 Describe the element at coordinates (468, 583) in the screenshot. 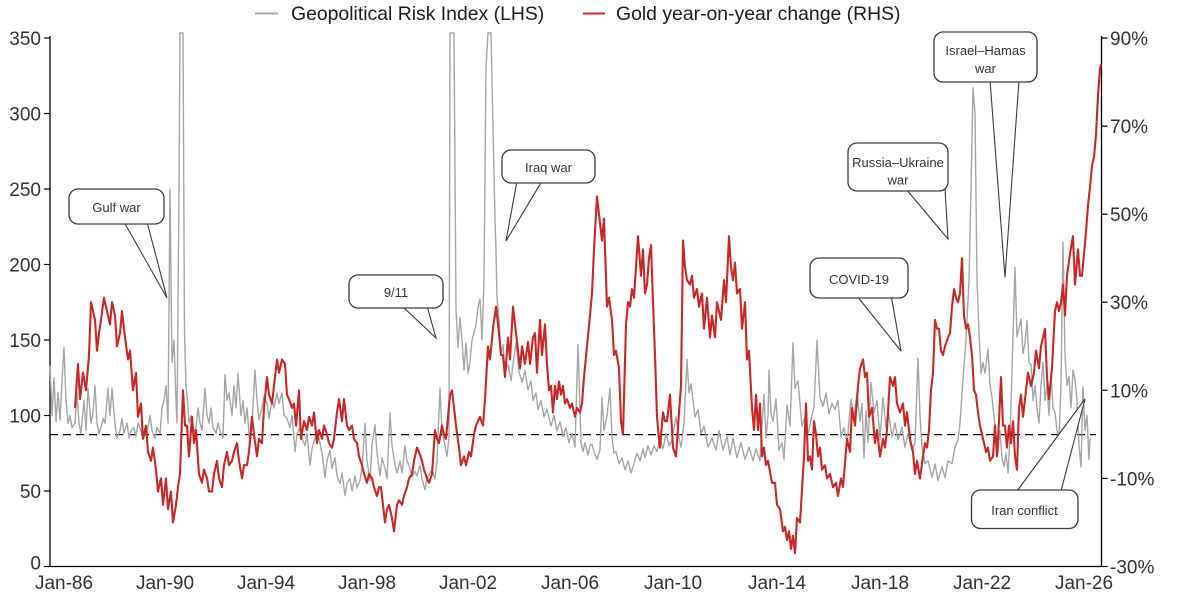

I see `svg-text: Jan-02` at that location.